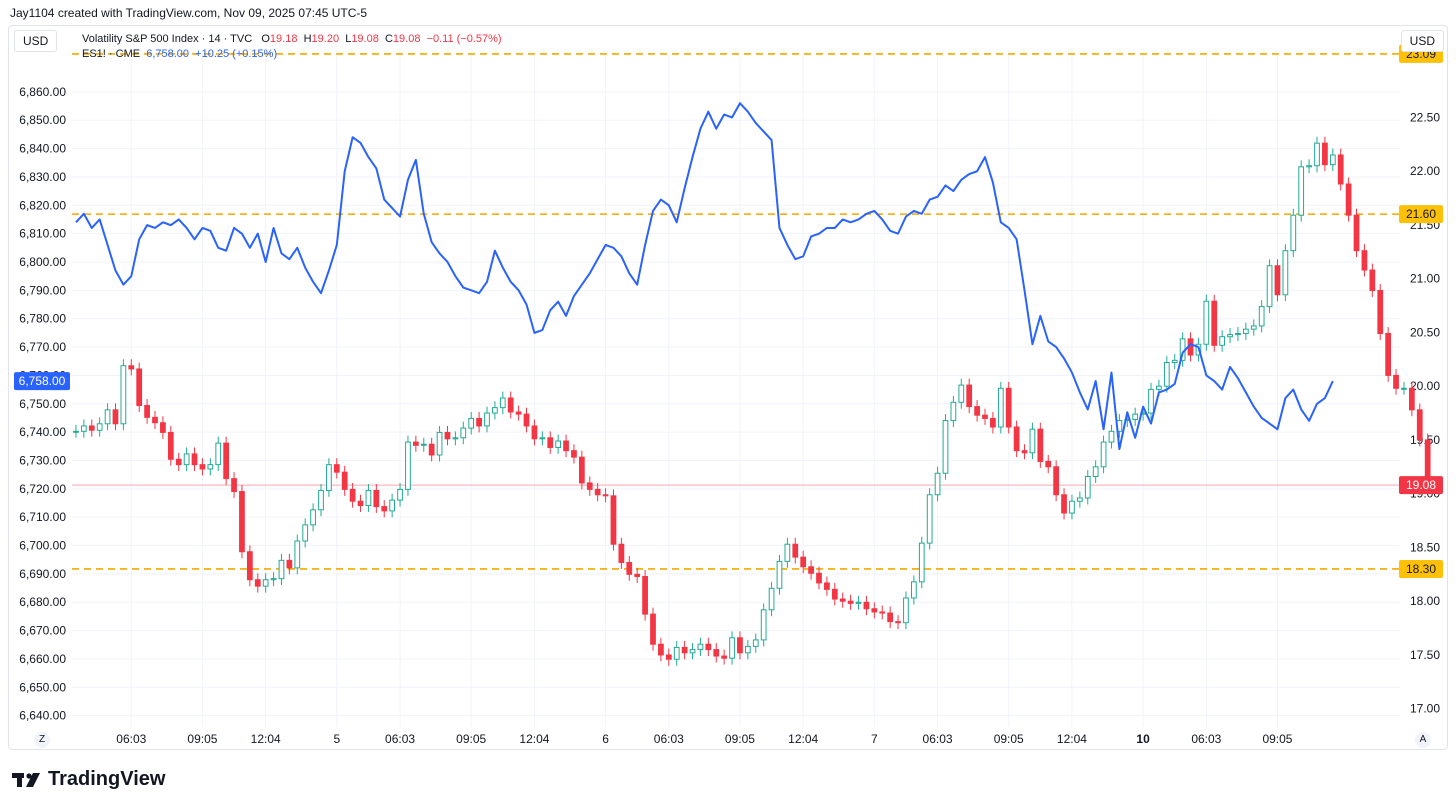  What do you see at coordinates (107, 779) in the screenshot?
I see `tradingview-logo-text: TradingView` at bounding box center [107, 779].